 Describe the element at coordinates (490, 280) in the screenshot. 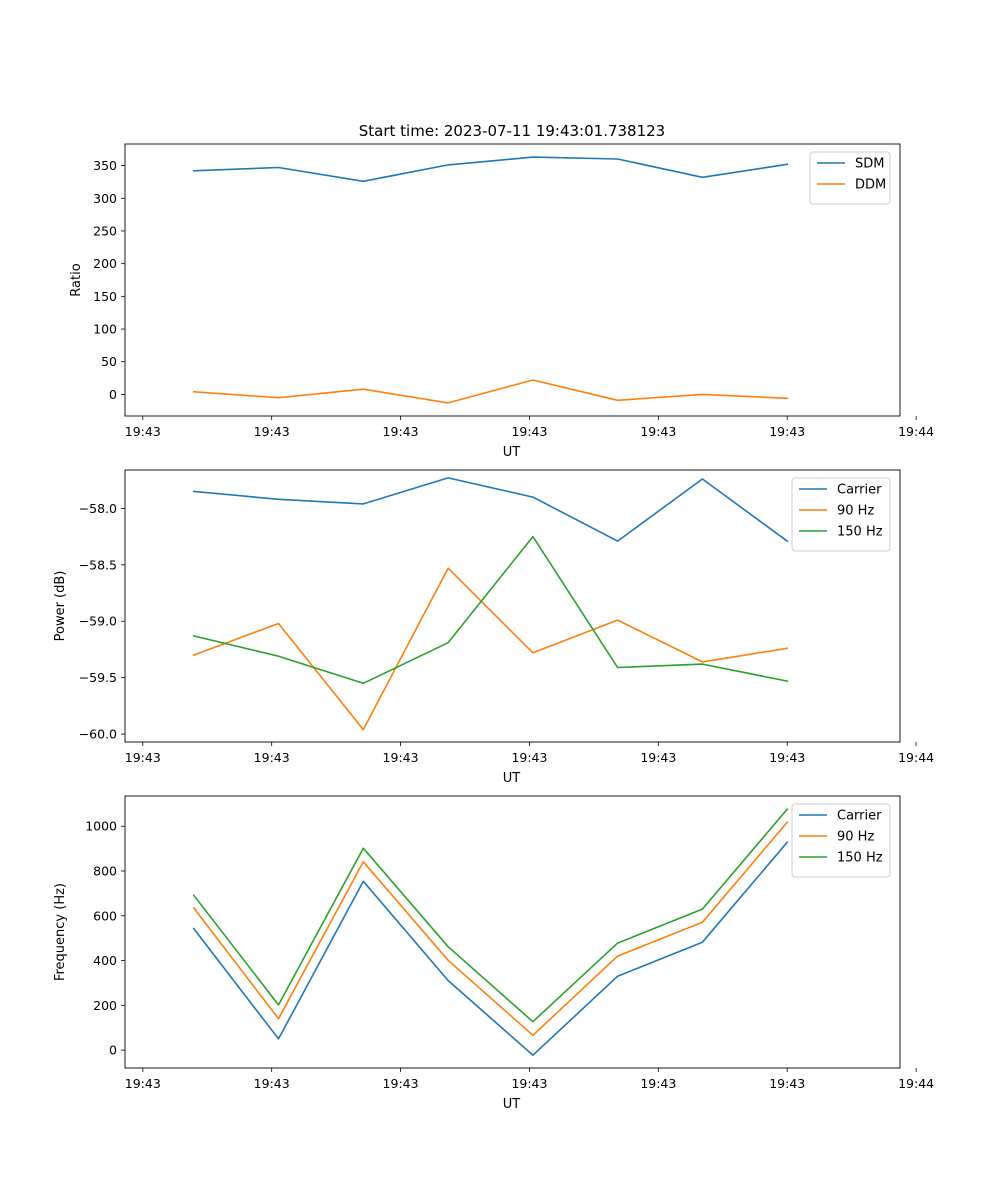

I see `panel-1-series-group` at that location.